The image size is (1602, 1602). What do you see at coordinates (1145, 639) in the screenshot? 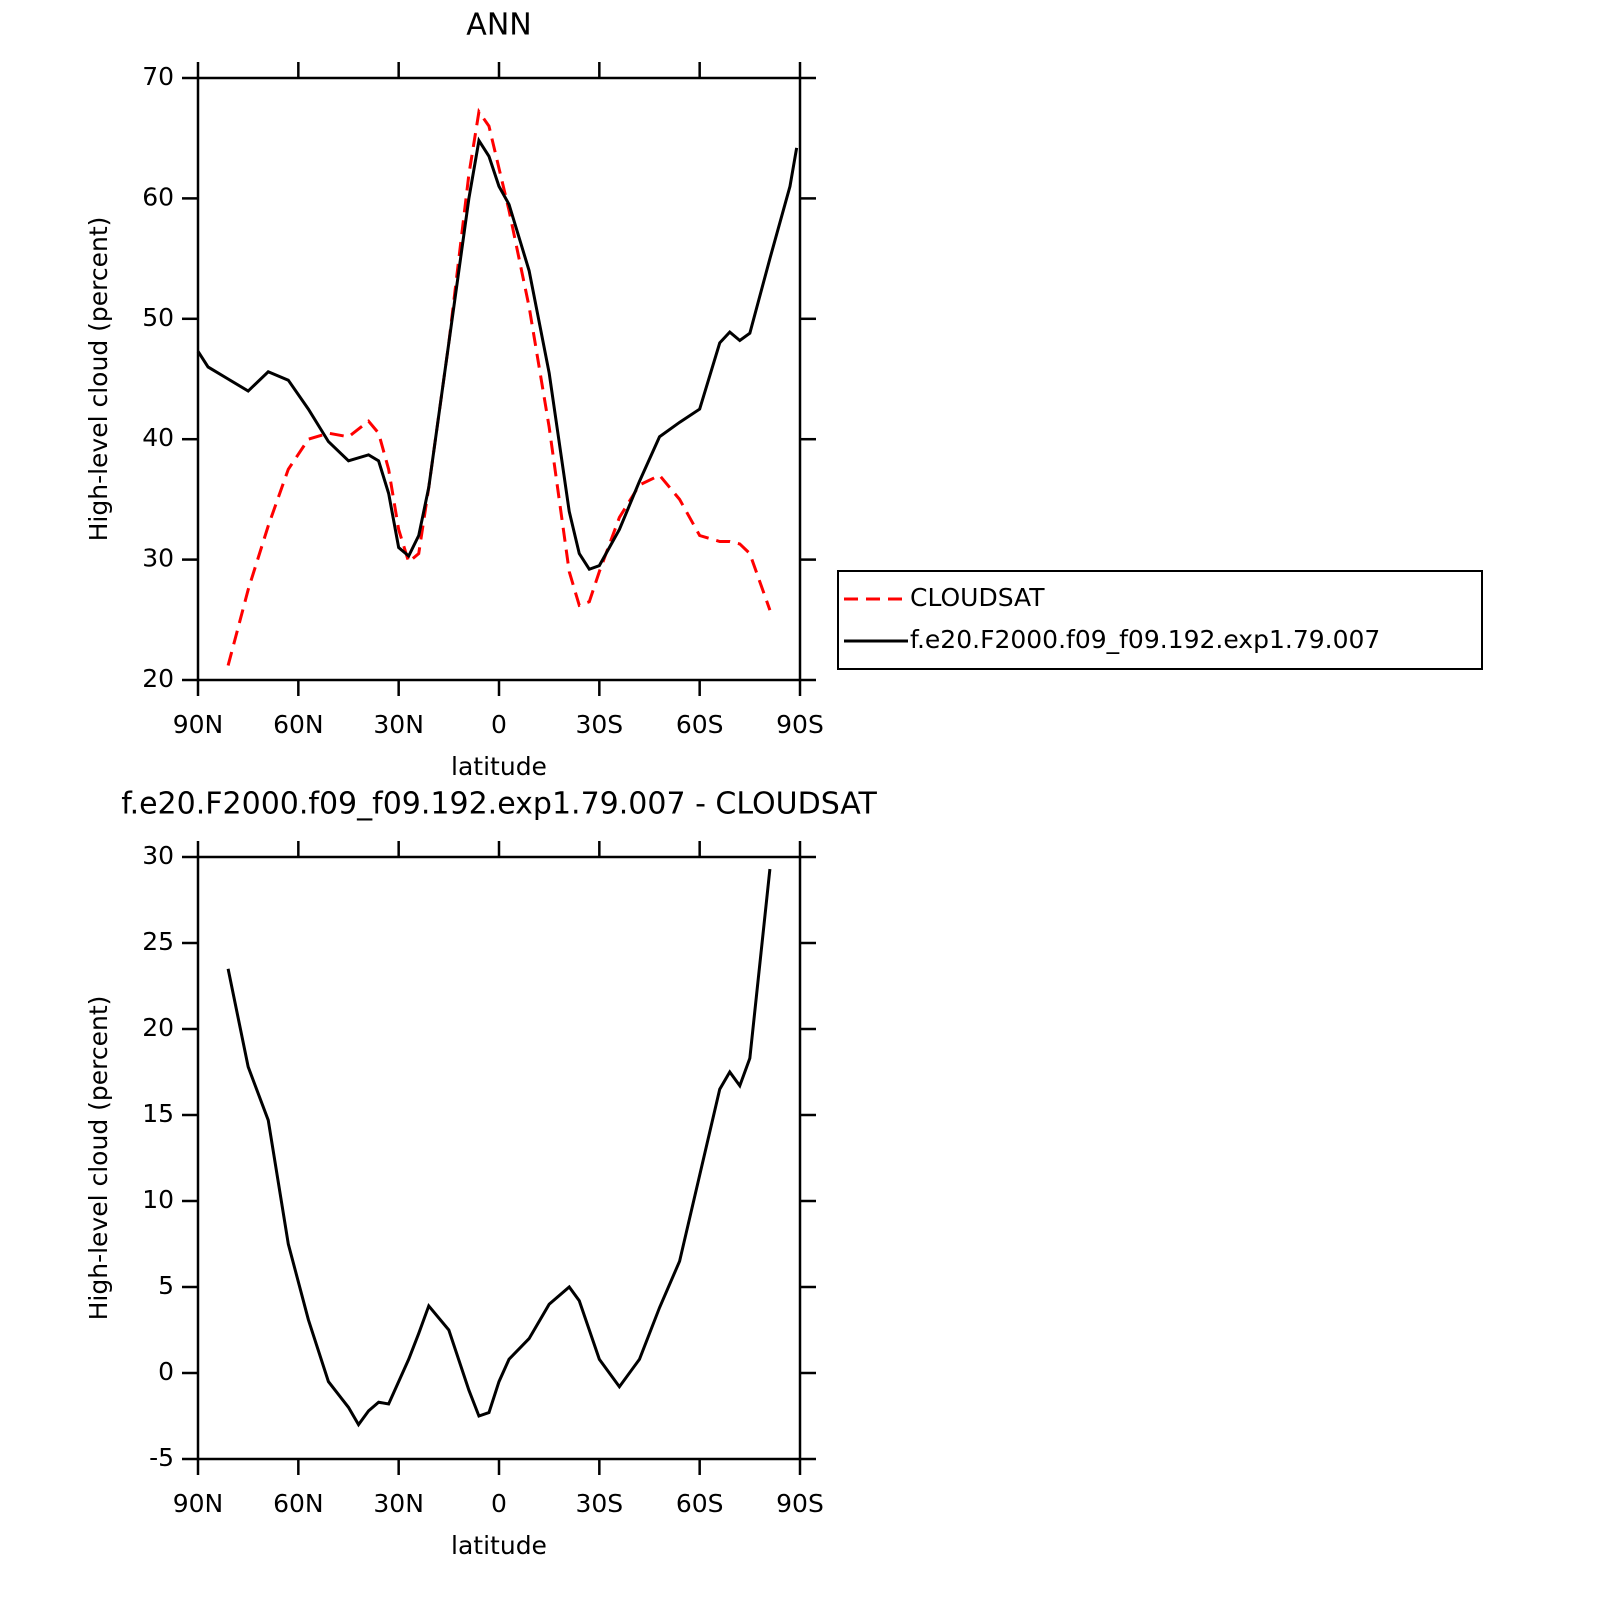
I see `legend-label: f.e20.F2000.f09_f09.192.exp1.79.007` at bounding box center [1145, 639].